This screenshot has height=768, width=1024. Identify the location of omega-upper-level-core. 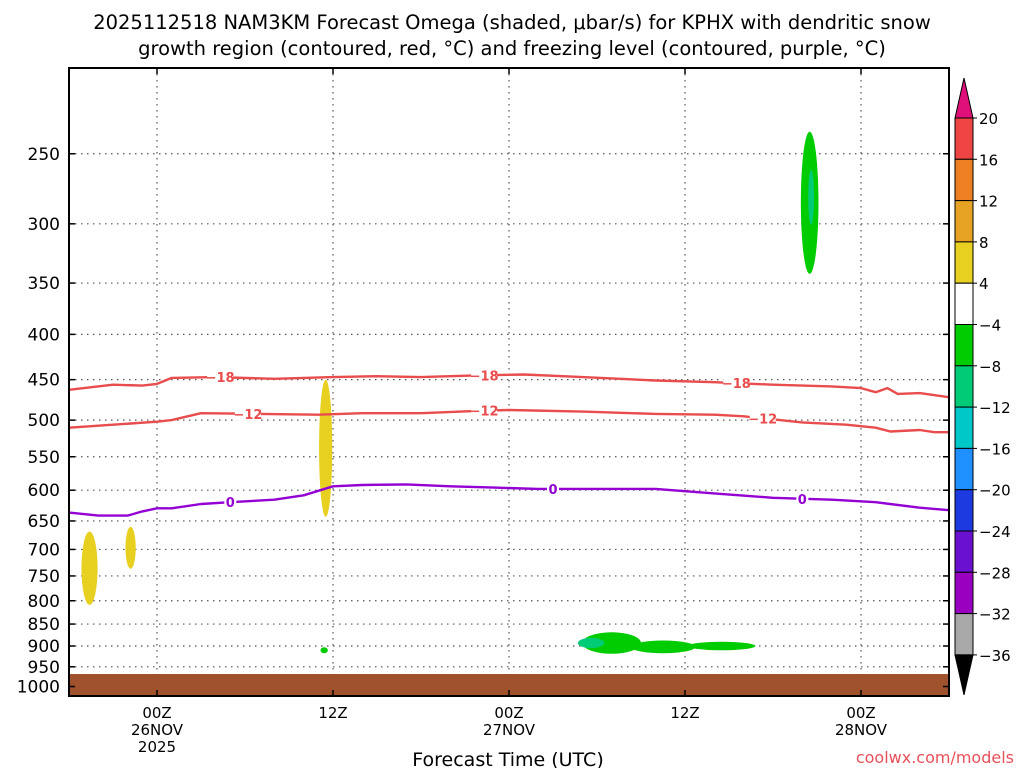
(811, 197).